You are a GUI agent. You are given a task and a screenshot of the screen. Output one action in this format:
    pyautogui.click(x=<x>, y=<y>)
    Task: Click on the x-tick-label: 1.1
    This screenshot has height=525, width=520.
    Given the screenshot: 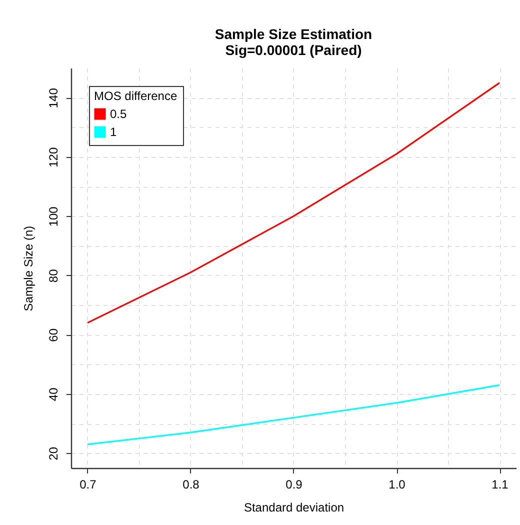 What is the action you would take?
    pyautogui.click(x=500, y=485)
    